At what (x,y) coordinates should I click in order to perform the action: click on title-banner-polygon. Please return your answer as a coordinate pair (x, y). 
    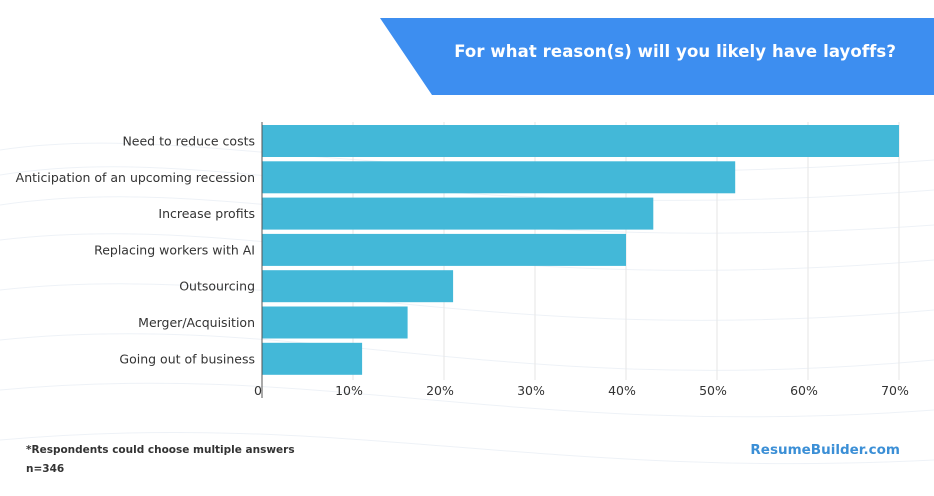
    Looking at the image, I should click on (657, 56).